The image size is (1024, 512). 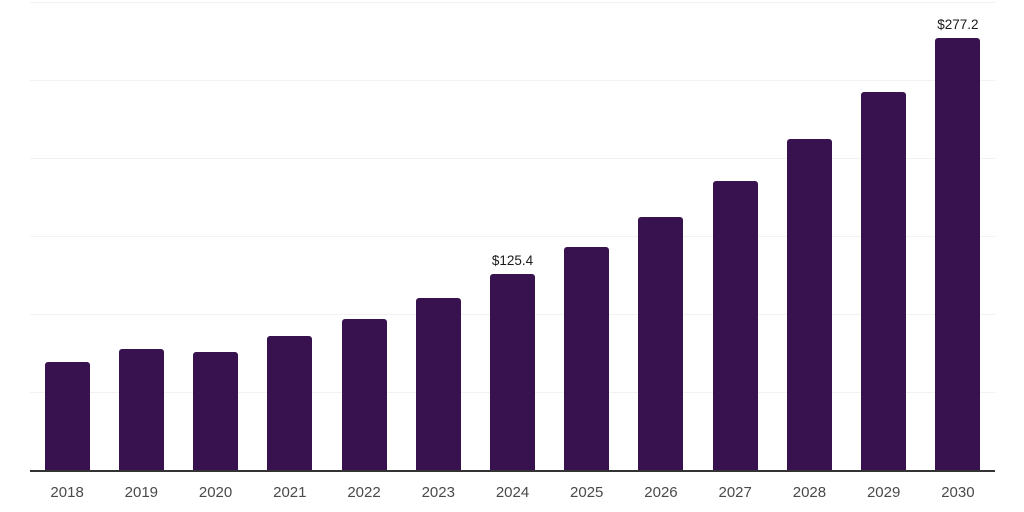 I want to click on data-label-2030: $277.2, so click(x=958, y=24).